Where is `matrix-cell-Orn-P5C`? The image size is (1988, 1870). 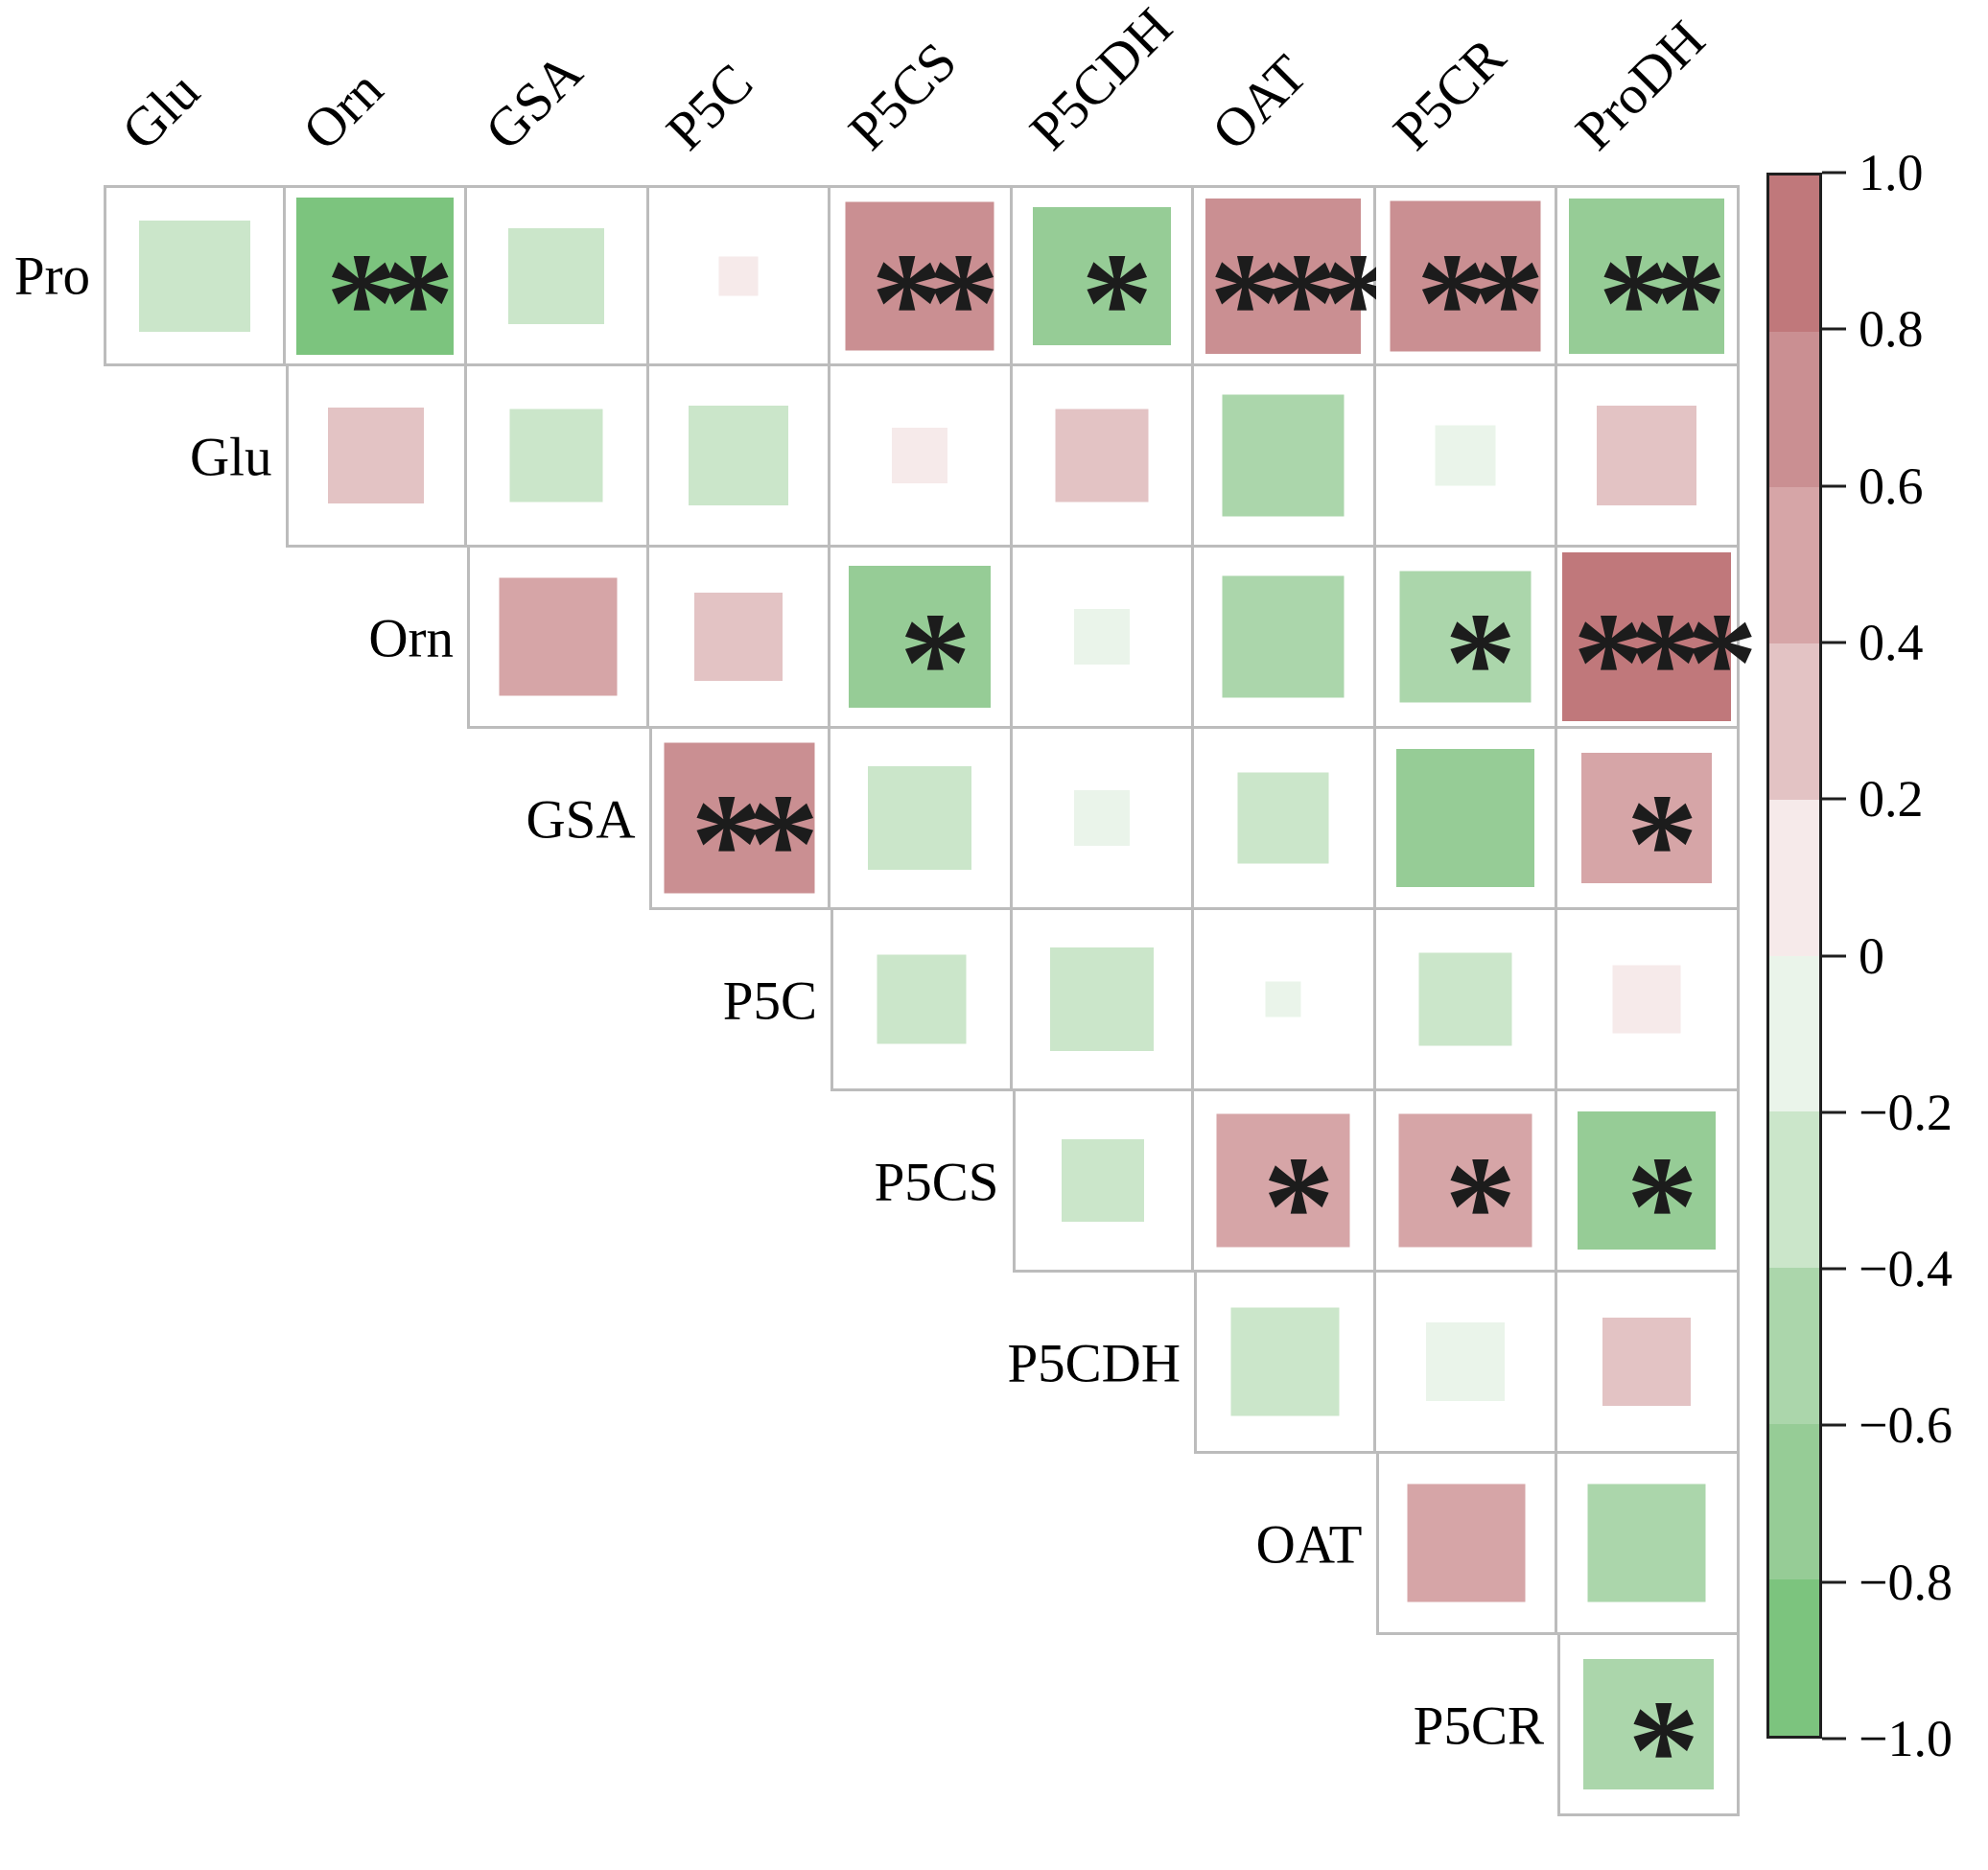
matrix-cell-Orn-P5C is located at coordinates (739, 638).